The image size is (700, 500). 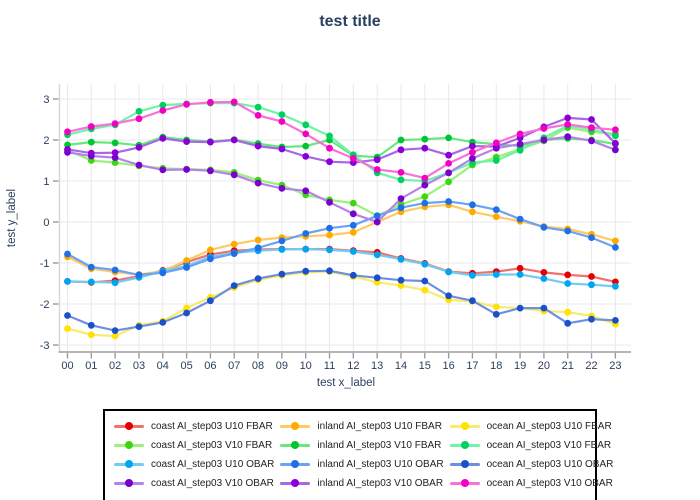 What do you see at coordinates (531, 445) in the screenshot?
I see `legend-item-ocean-ai-step03-v10-fbar: ocean AI_step03 V10 FBAR` at bounding box center [531, 445].